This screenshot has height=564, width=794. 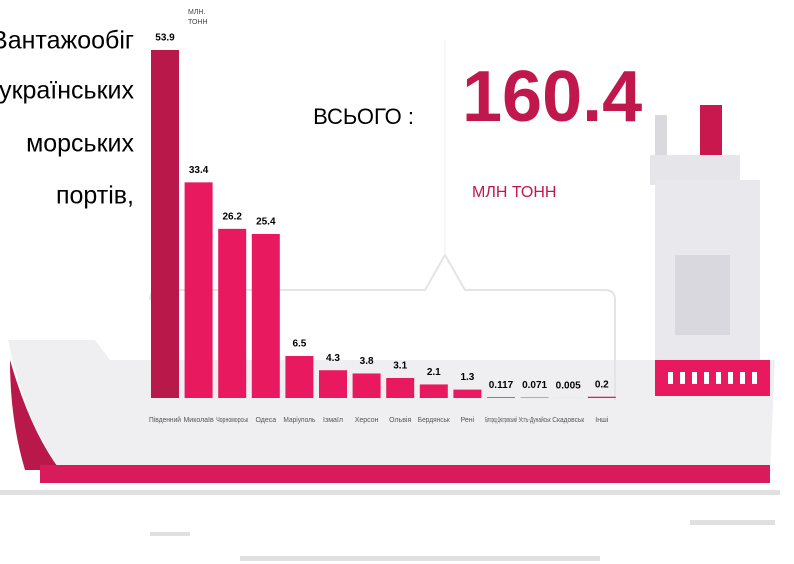 I want to click on category-label: Одеса, so click(x=265, y=420).